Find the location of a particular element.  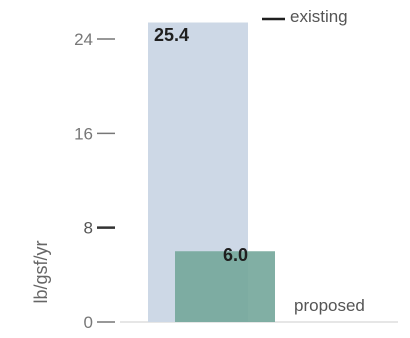

y-axis-ticks: 0 8 16 24 is located at coordinates (94, 181).